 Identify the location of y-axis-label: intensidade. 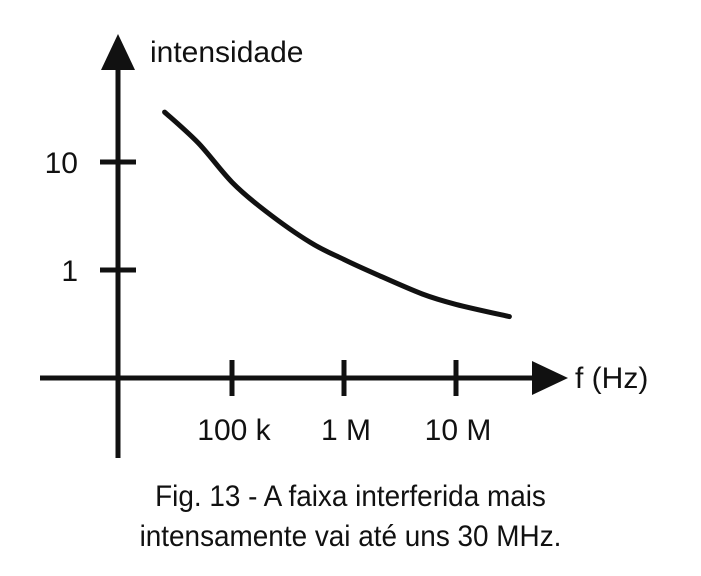
(226, 52).